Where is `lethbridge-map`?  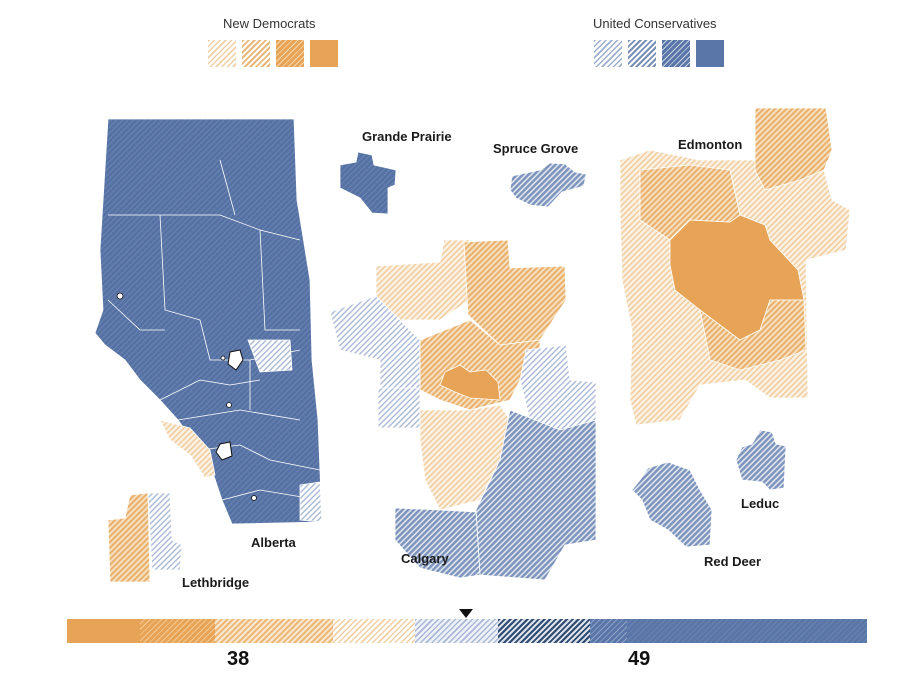 lethbridge-map is located at coordinates (145, 537).